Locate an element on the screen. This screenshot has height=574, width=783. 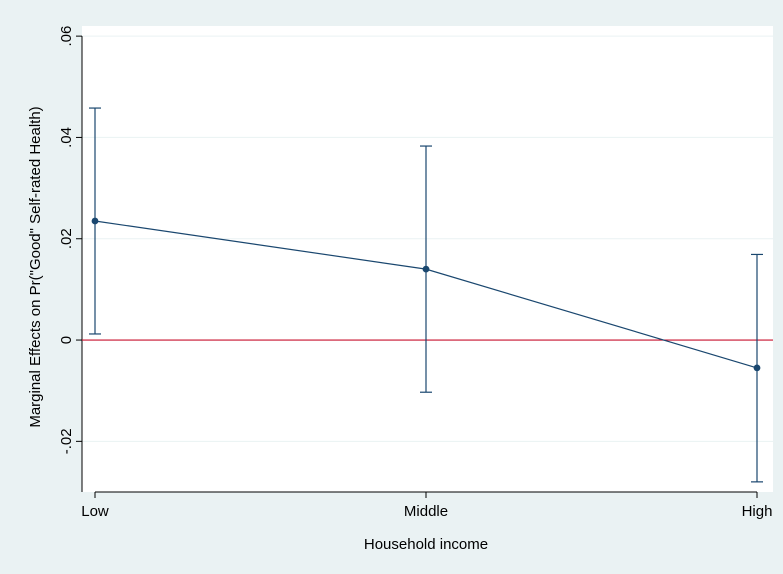
y-tick-label: -.02 is located at coordinates (66, 441).